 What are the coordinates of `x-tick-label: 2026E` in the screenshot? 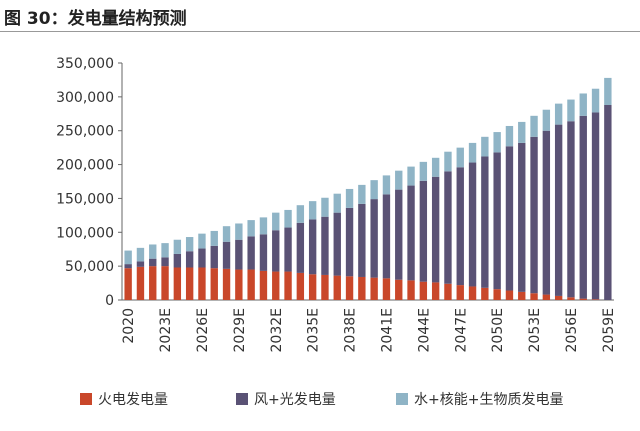 It's located at (203, 330).